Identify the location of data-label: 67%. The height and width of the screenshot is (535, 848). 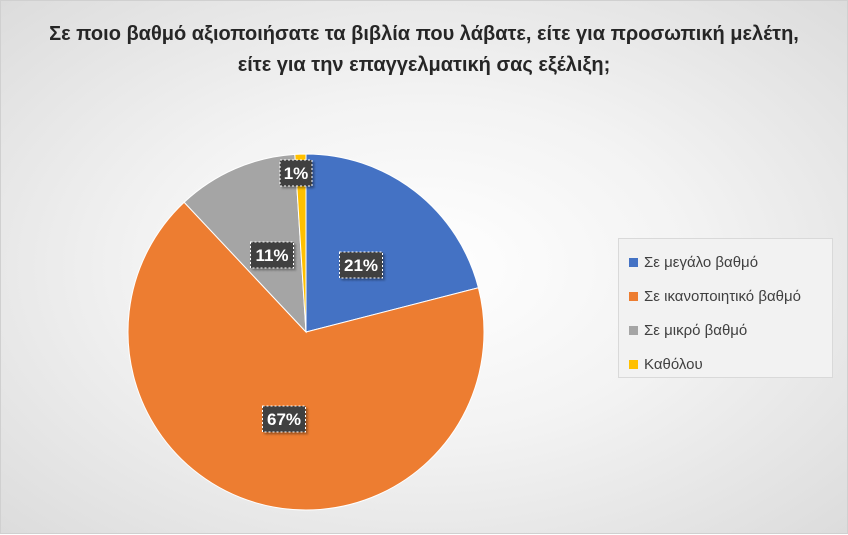
(284, 419).